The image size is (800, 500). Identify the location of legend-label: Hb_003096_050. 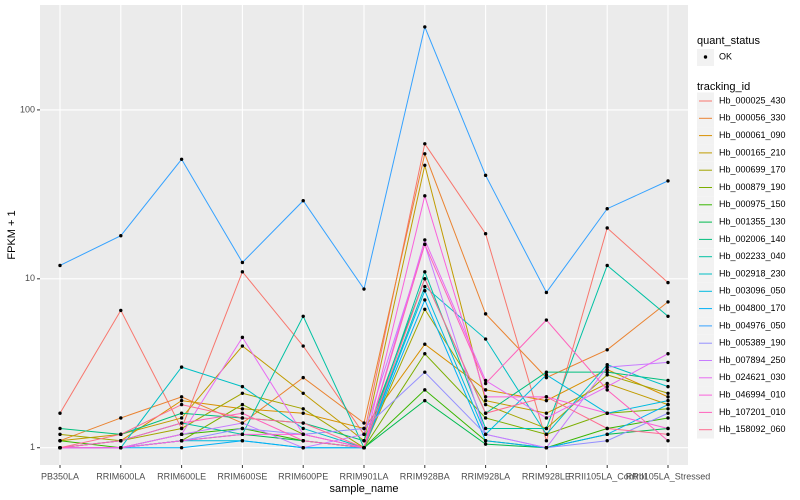
(752, 291).